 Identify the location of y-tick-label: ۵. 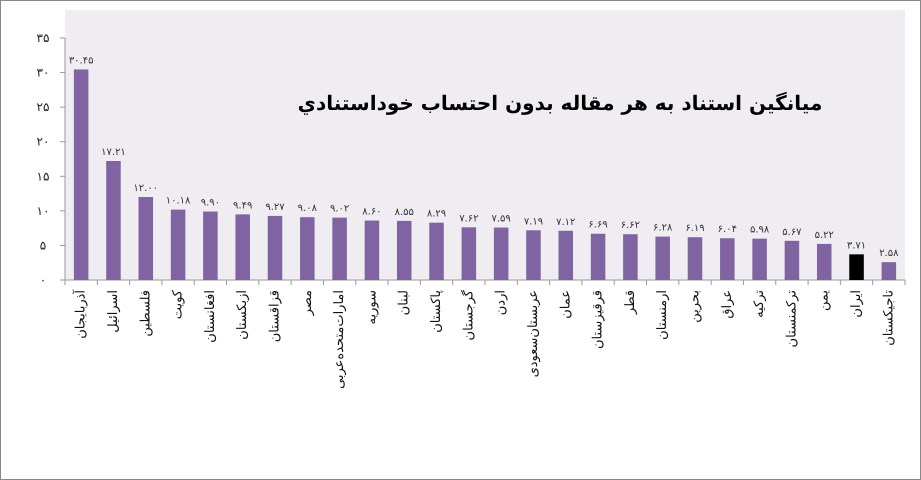
(43, 245).